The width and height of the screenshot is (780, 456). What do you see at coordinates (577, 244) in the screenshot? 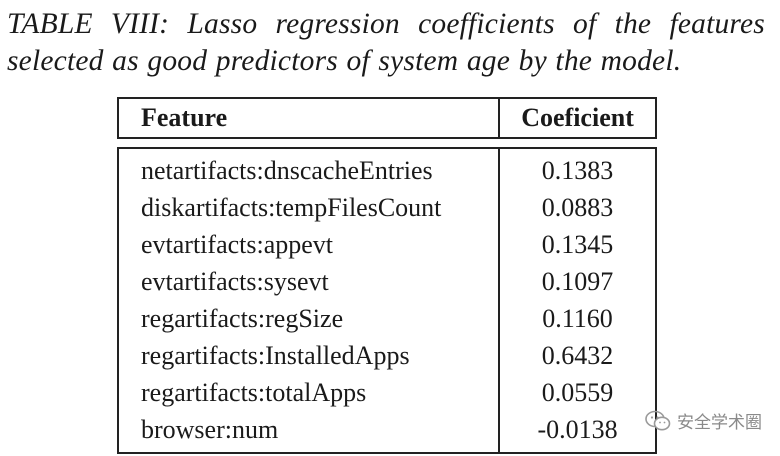
I see `coefficient-cell: 0.1345` at bounding box center [577, 244].